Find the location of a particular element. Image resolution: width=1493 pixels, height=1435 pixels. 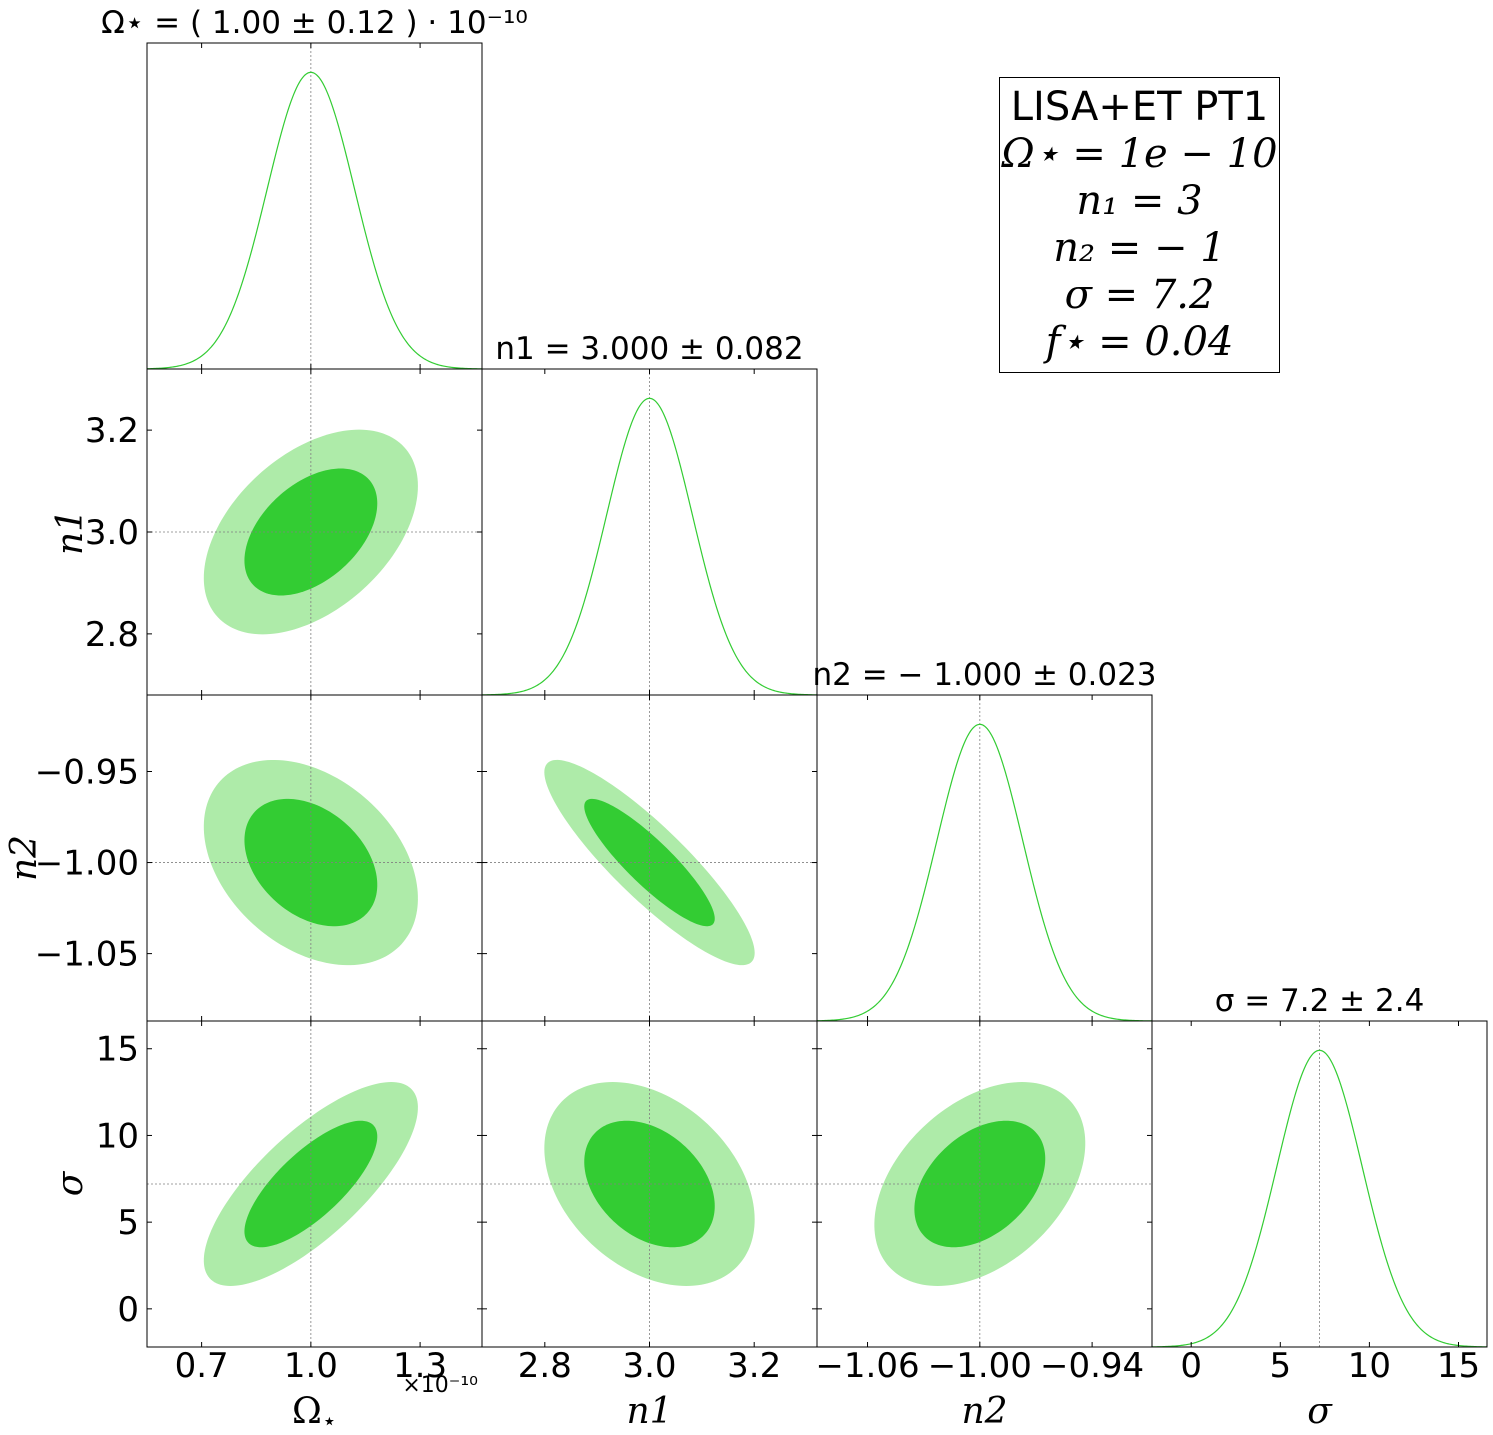

y-tick-label: −1.05 is located at coordinates (87, 955).